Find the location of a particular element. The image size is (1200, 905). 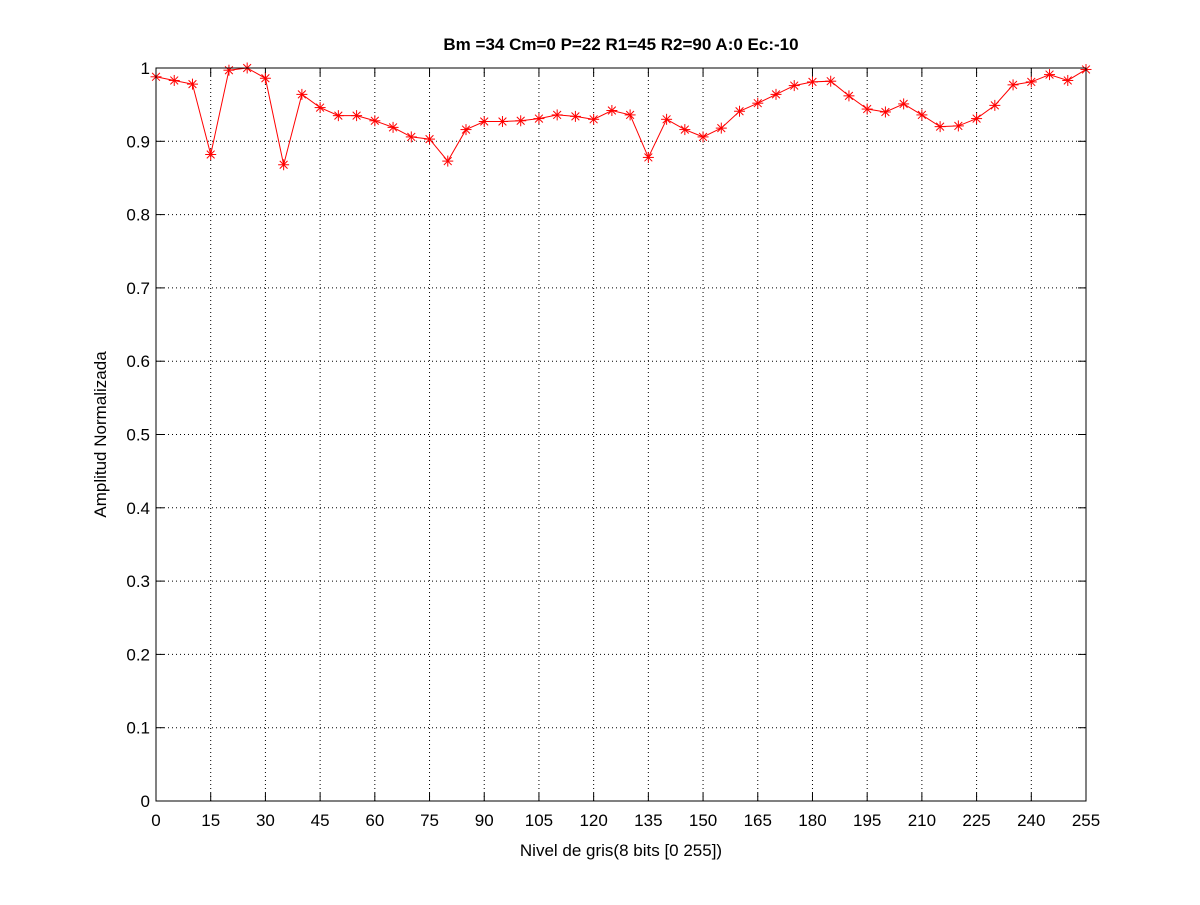

series-layer is located at coordinates (621, 116).